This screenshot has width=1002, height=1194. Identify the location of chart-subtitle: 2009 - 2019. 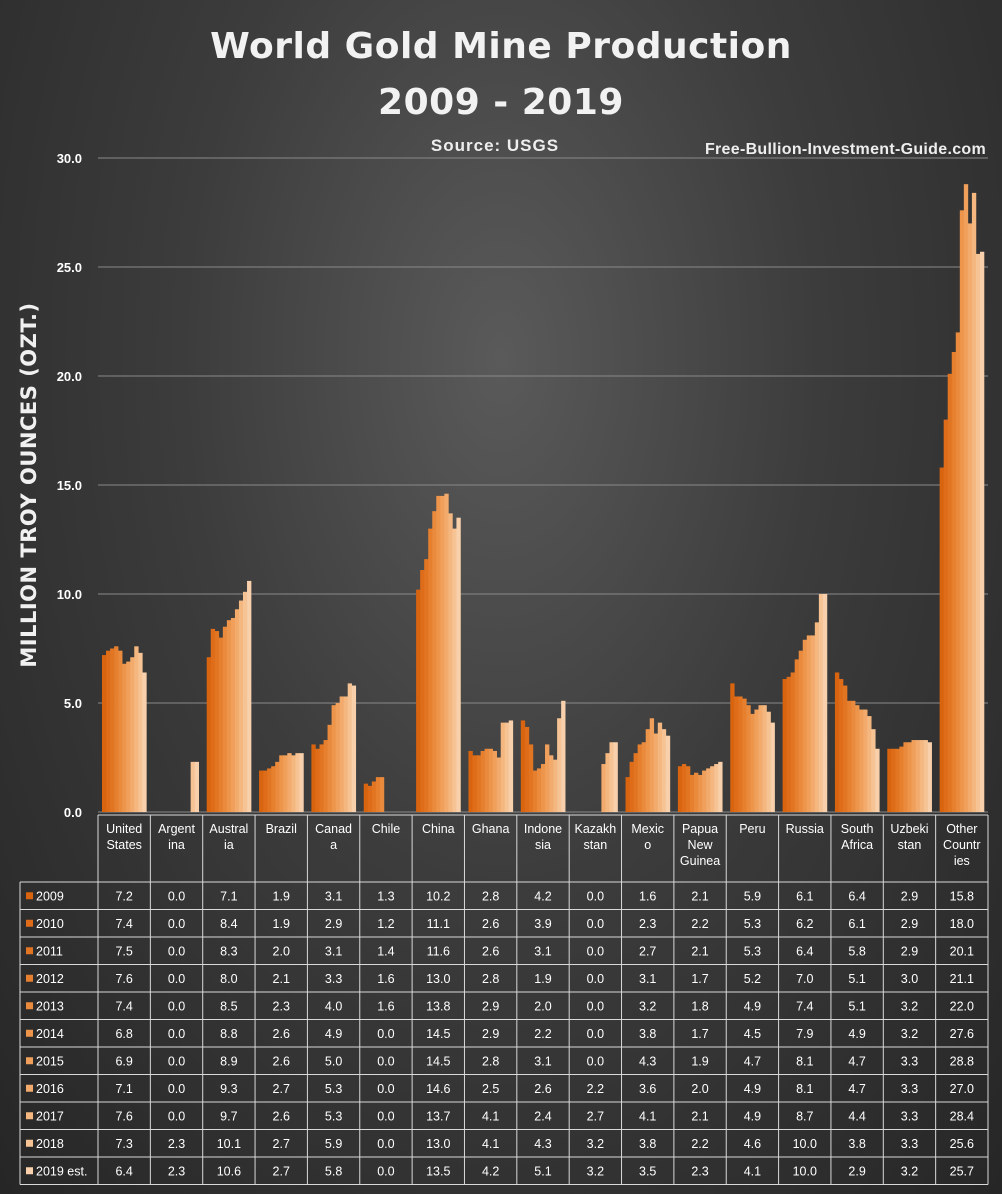
(501, 102).